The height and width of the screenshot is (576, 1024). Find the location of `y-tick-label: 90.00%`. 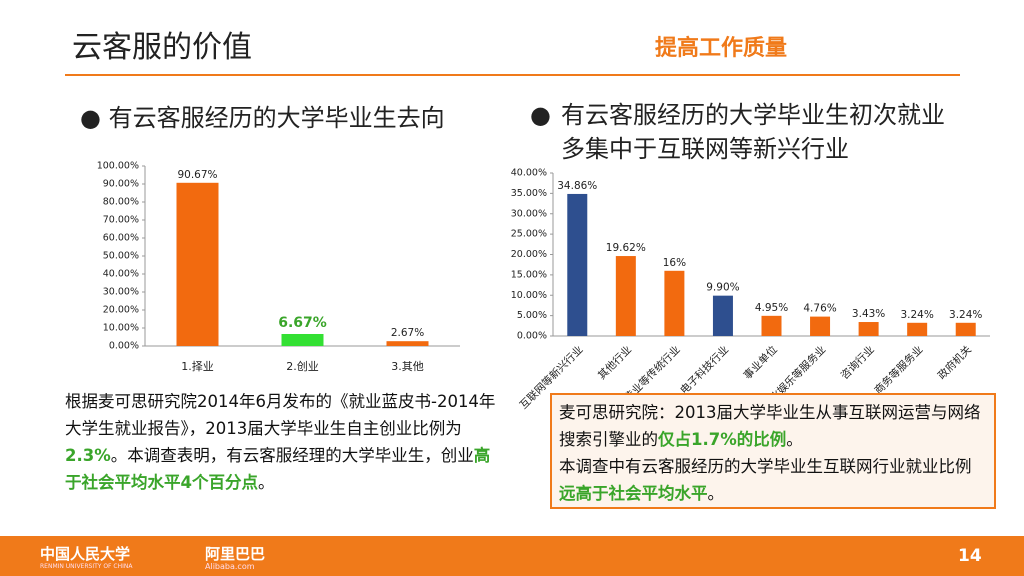

y-tick-label: 90.00% is located at coordinates (121, 184).